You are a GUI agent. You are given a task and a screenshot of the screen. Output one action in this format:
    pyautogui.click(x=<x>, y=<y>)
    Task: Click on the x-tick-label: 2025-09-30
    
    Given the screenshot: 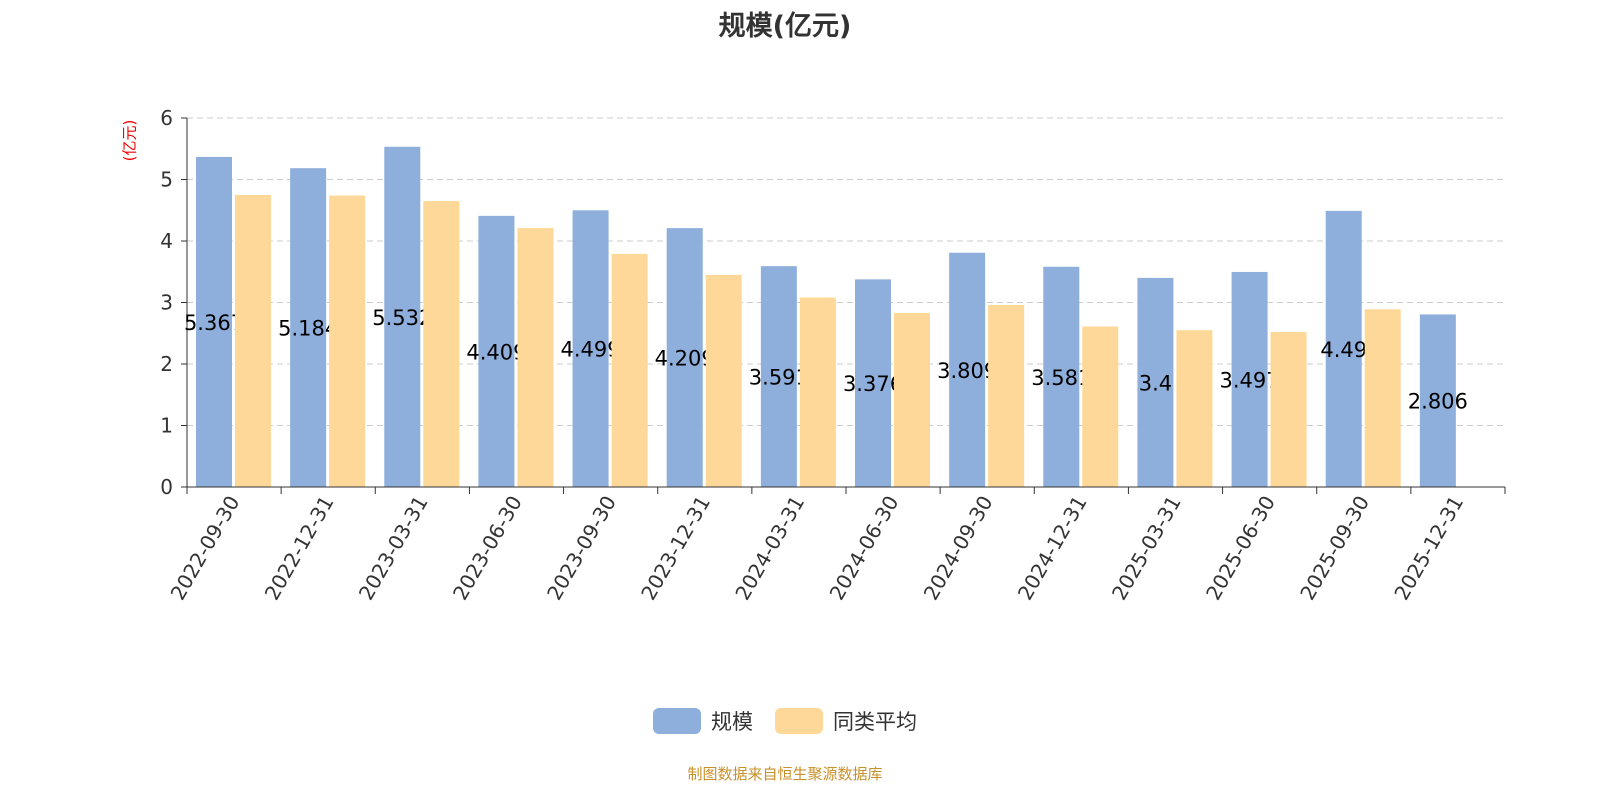 What is the action you would take?
    pyautogui.click(x=1334, y=548)
    